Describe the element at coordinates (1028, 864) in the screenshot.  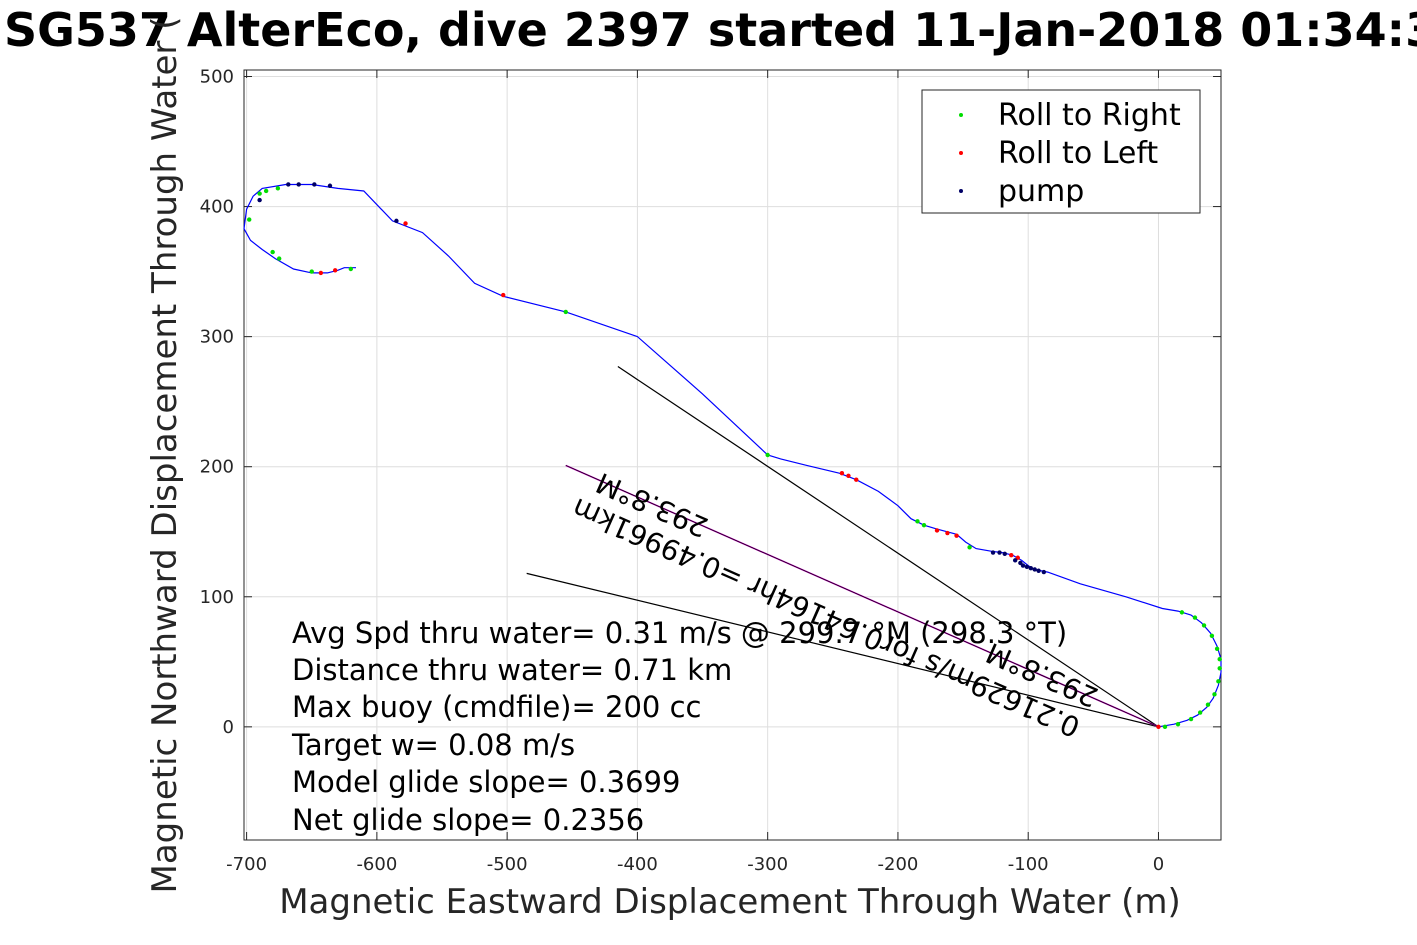
I see `x-tick-label: -100` at that location.